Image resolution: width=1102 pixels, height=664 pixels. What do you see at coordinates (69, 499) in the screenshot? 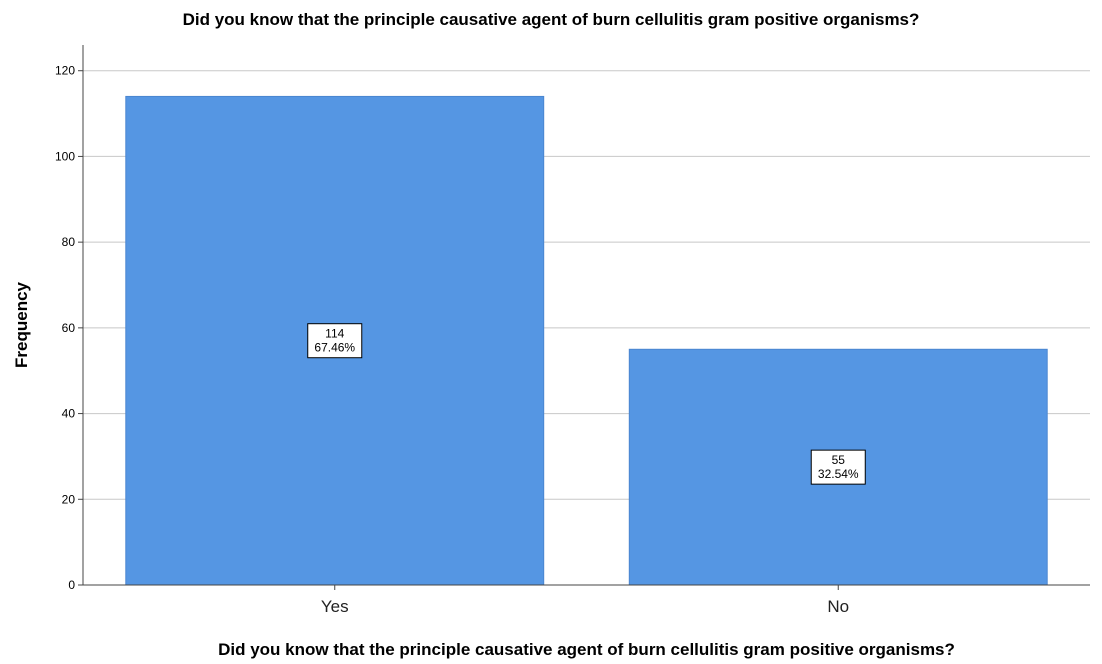
I see `y-tick-label: 20` at bounding box center [69, 499].